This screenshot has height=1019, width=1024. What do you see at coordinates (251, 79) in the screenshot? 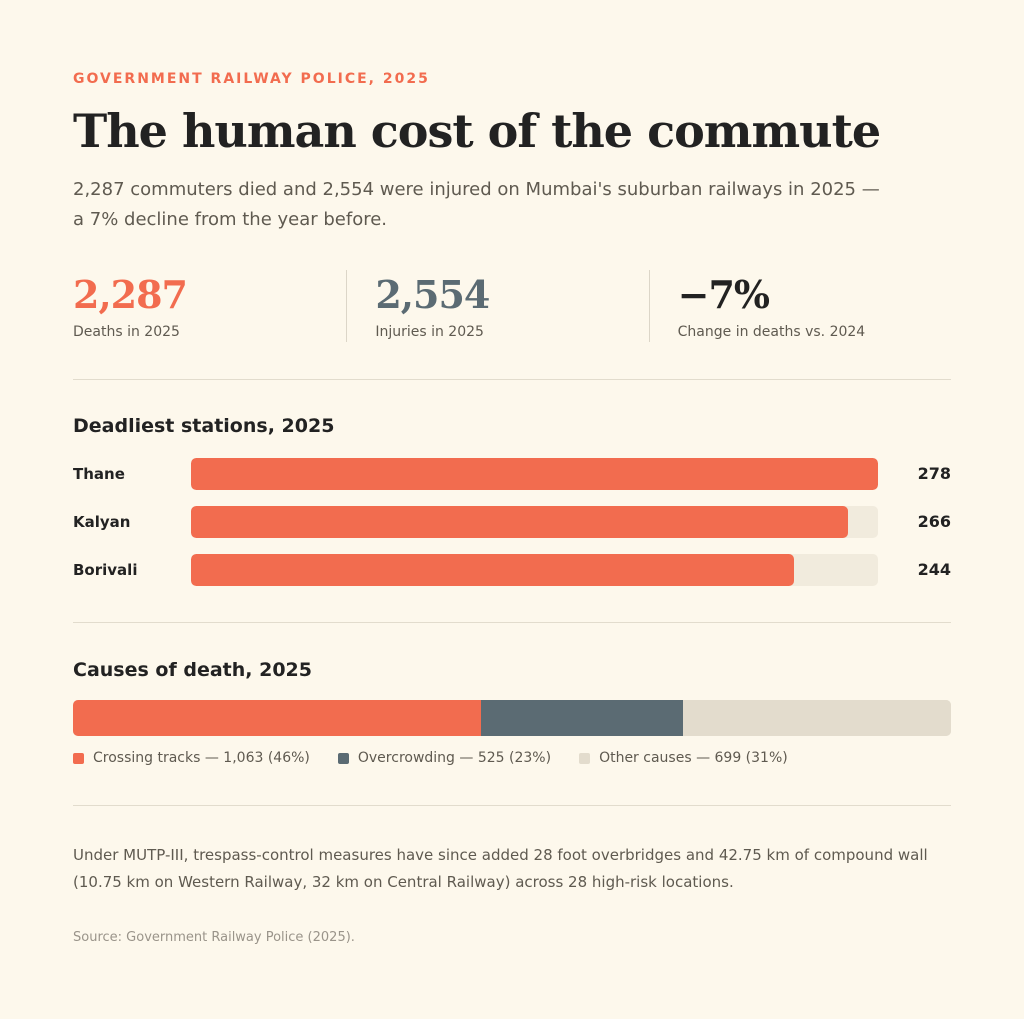
I see `kicker: GOVERNMENT RAILWAY POLICE, 2025` at bounding box center [251, 79].